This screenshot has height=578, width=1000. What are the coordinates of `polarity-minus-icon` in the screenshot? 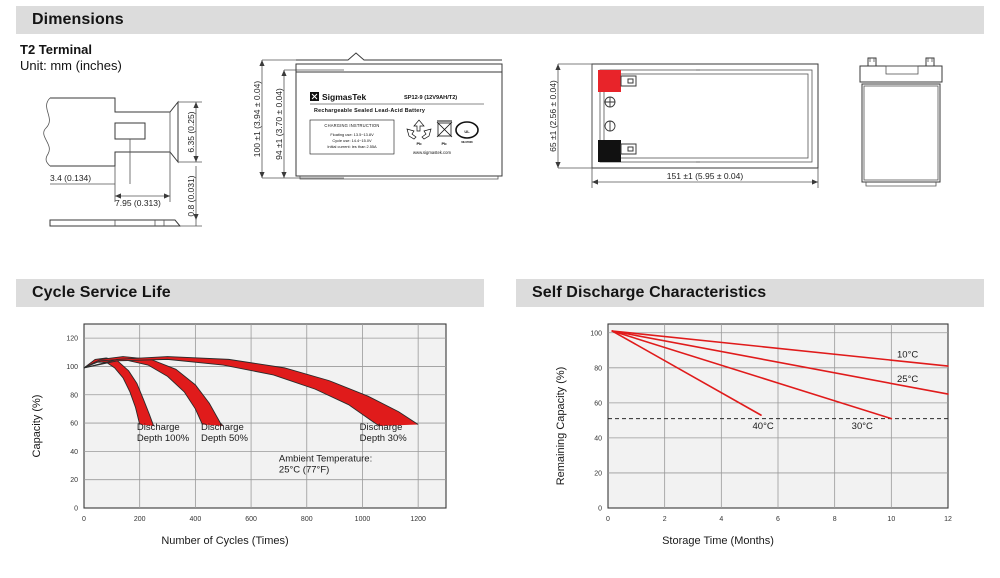 It's located at (610, 126).